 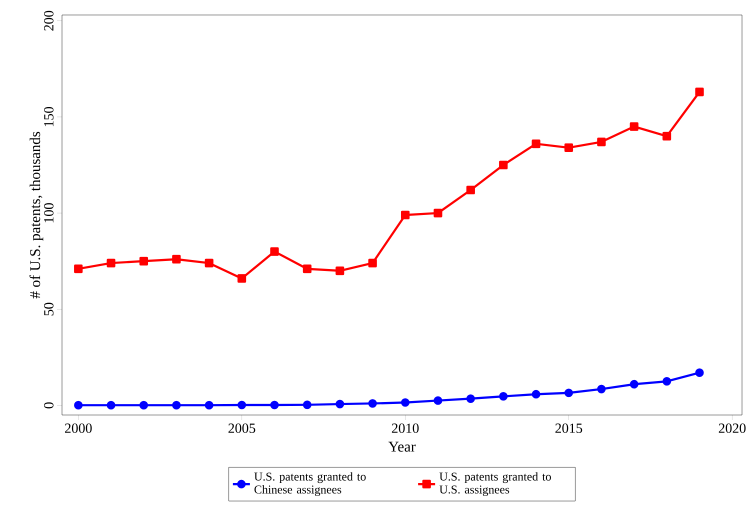 I want to click on legend-label: U.S. patents granted to Chinese assignees, so click(x=310, y=484).